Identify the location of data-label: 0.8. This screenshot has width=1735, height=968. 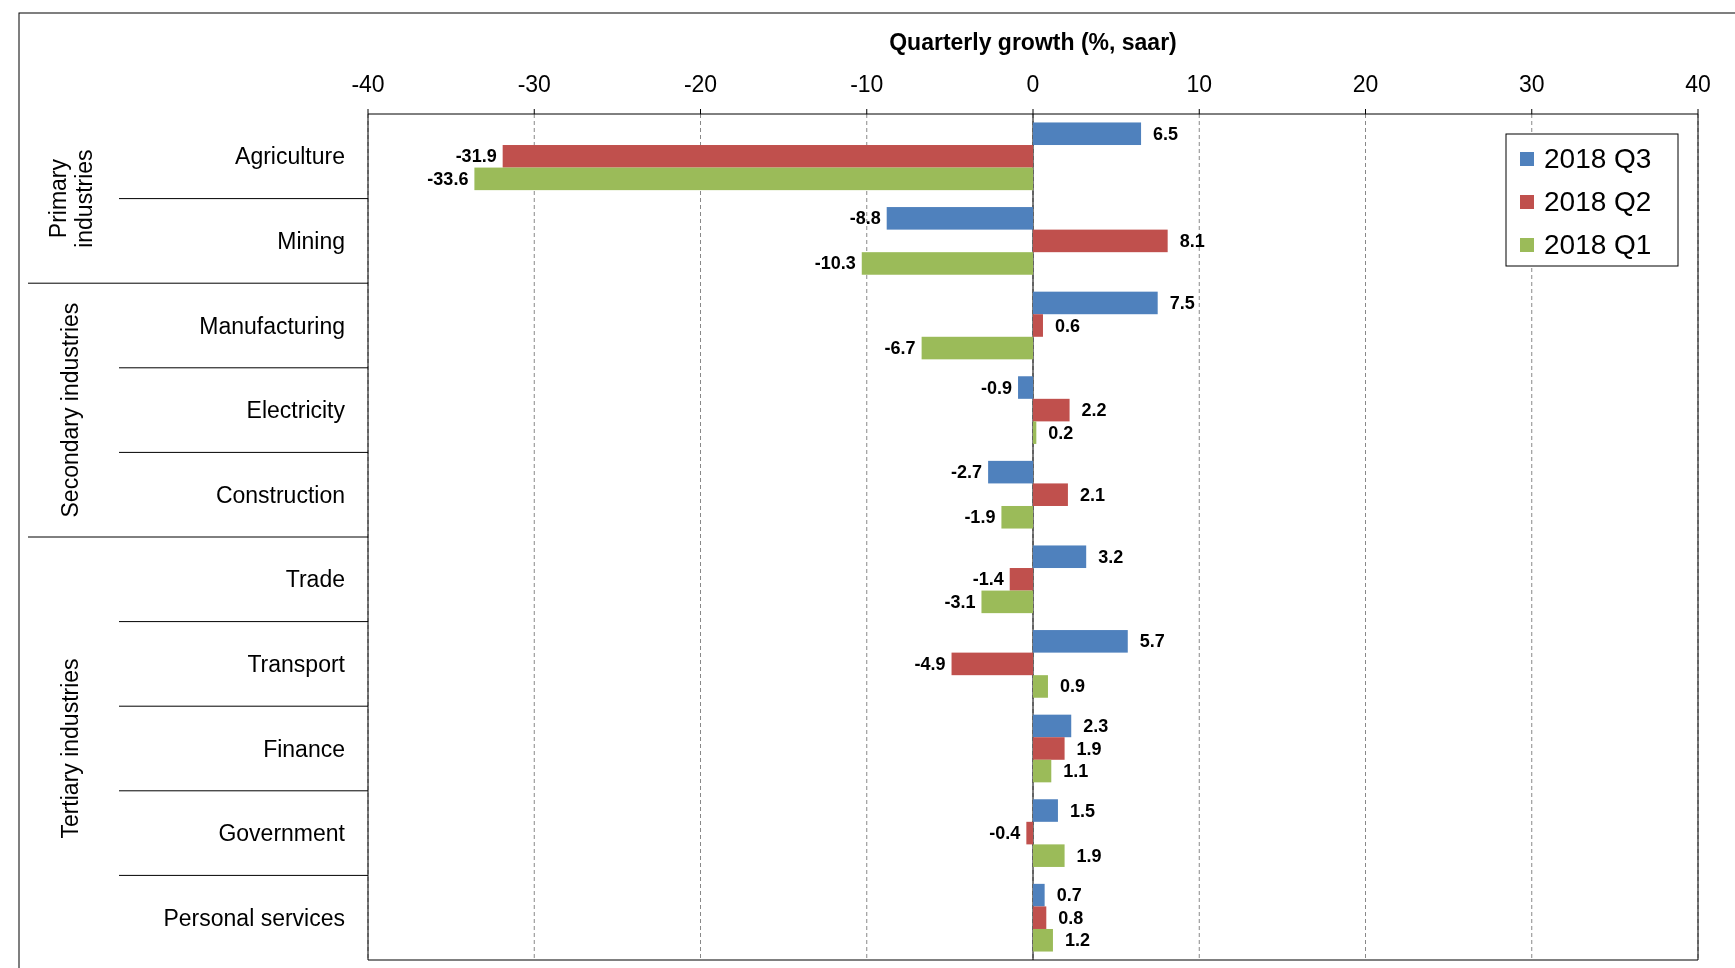
(1071, 917).